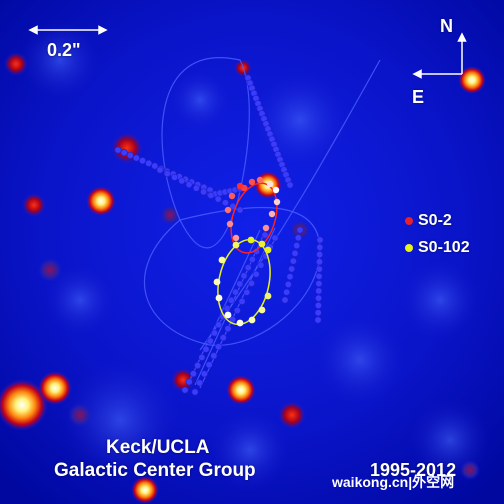 The image size is (504, 504). What do you see at coordinates (254, 218) in the screenshot?
I see `s0-2-orbit` at bounding box center [254, 218].